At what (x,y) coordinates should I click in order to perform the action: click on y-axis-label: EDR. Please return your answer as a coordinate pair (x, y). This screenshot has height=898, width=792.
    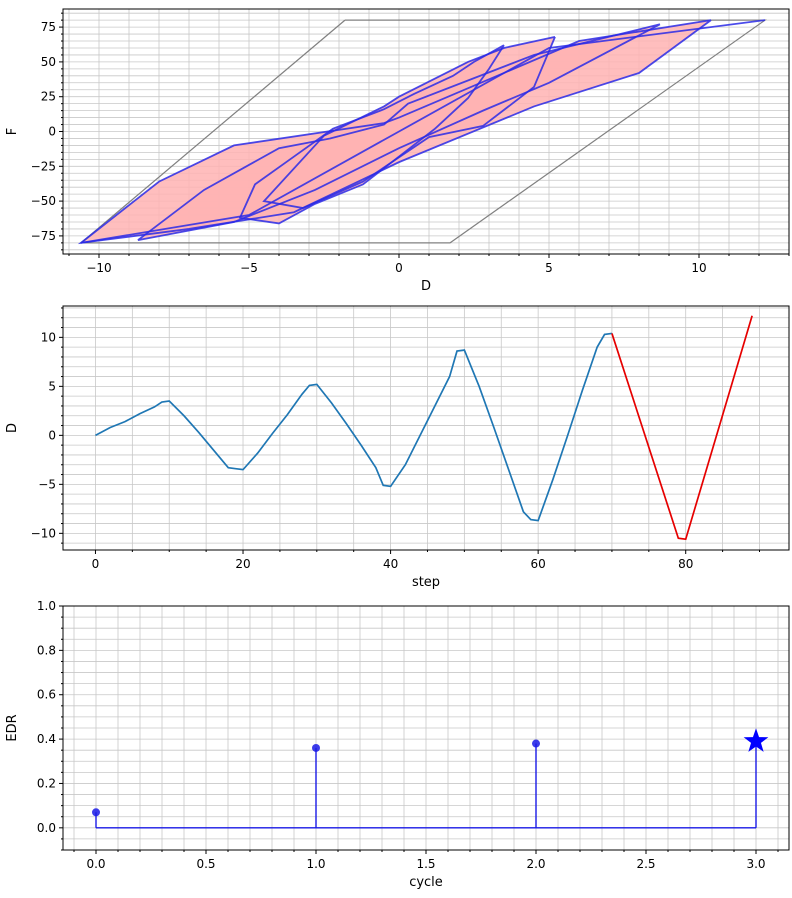
    Looking at the image, I should click on (12, 727).